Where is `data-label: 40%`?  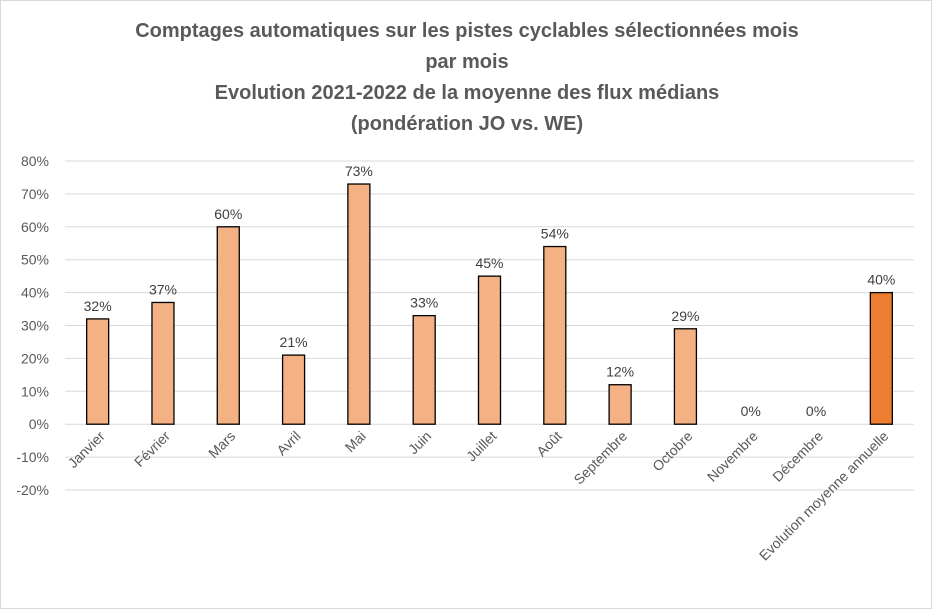 data-label: 40% is located at coordinates (881, 280).